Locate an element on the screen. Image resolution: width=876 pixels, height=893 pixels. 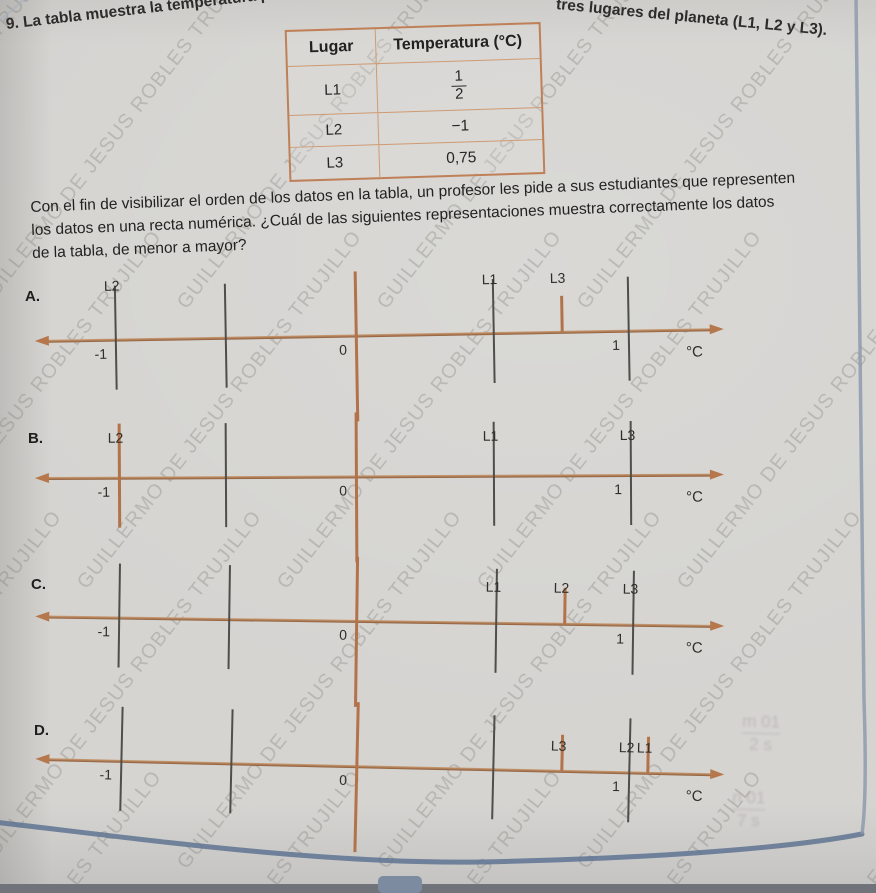
page-bleed-ghost: n 01 7 s is located at coordinates (748, 809).